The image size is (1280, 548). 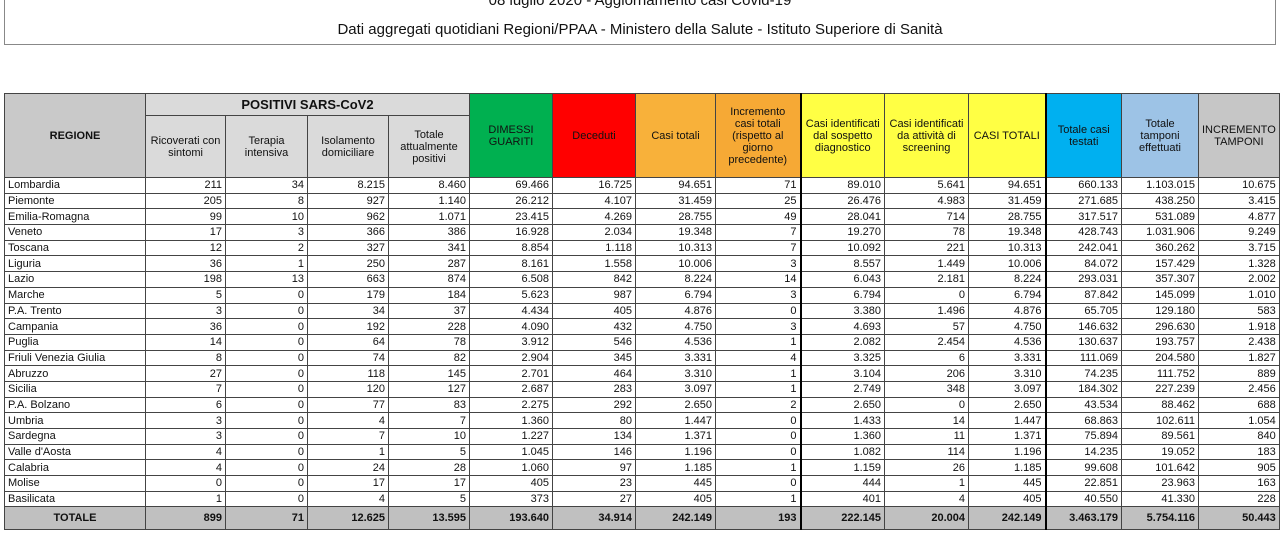 What do you see at coordinates (511, 499) in the screenshot?
I see `table-cell: 373` at bounding box center [511, 499].